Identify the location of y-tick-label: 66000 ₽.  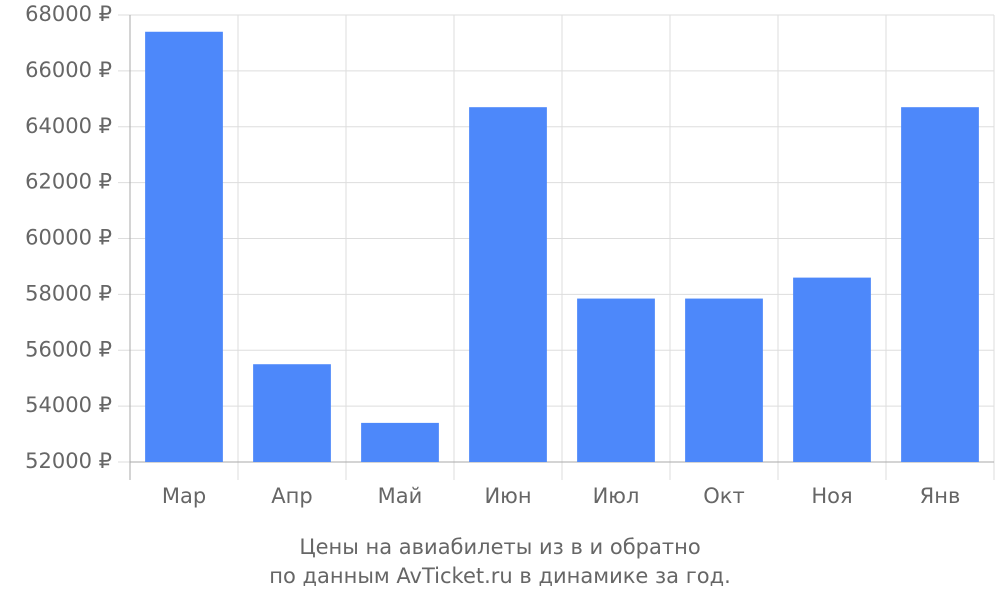
(68, 70).